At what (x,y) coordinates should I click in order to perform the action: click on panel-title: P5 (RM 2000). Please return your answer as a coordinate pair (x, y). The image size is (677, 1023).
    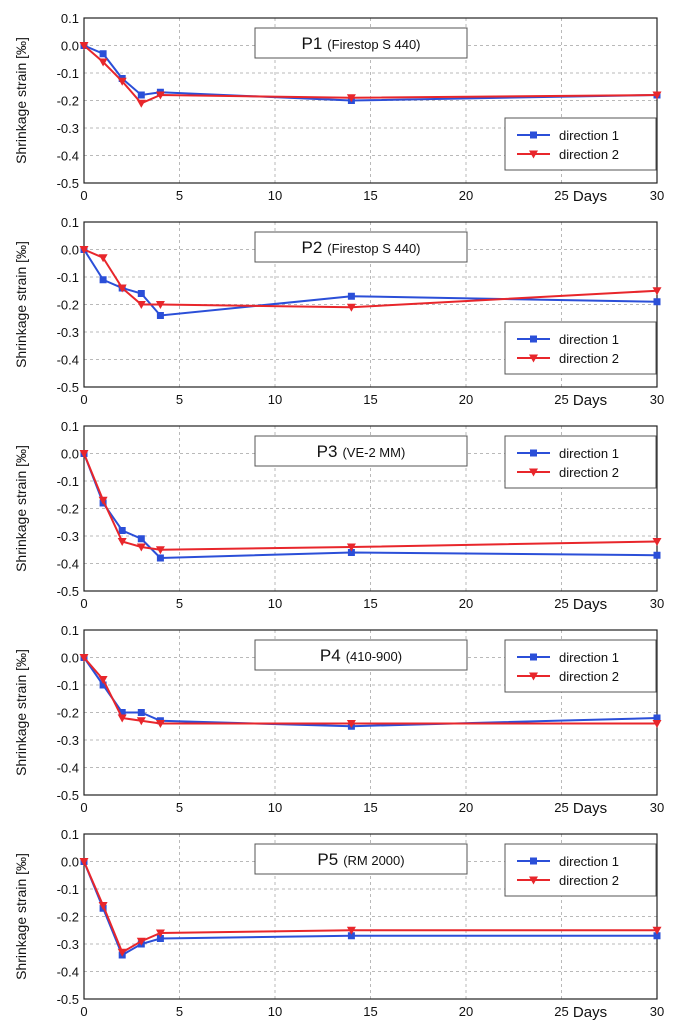
    Looking at the image, I should click on (360, 859).